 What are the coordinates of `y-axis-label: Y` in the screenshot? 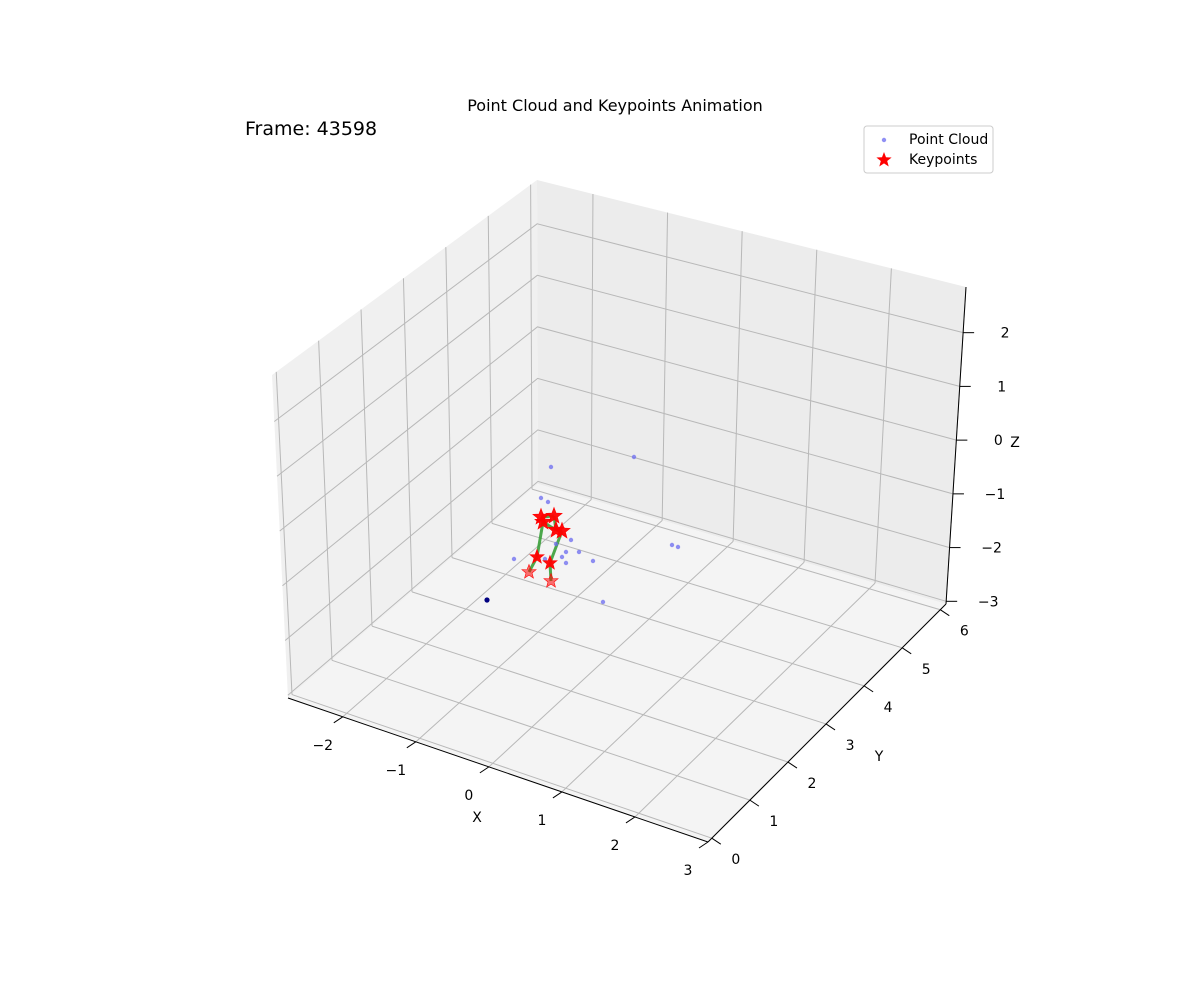 It's located at (879, 757).